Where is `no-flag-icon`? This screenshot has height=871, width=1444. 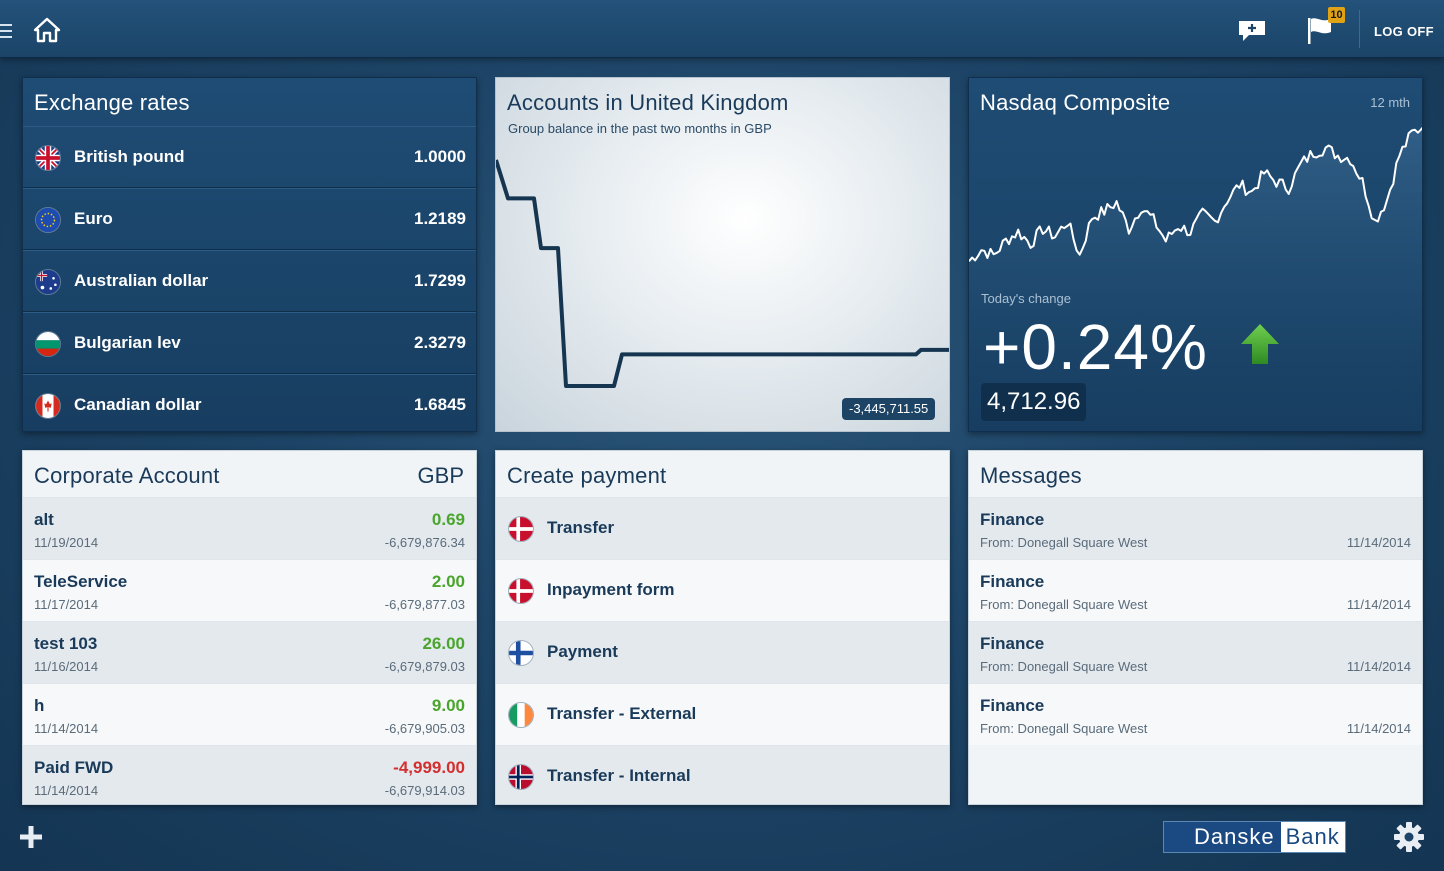
no-flag-icon is located at coordinates (521, 777).